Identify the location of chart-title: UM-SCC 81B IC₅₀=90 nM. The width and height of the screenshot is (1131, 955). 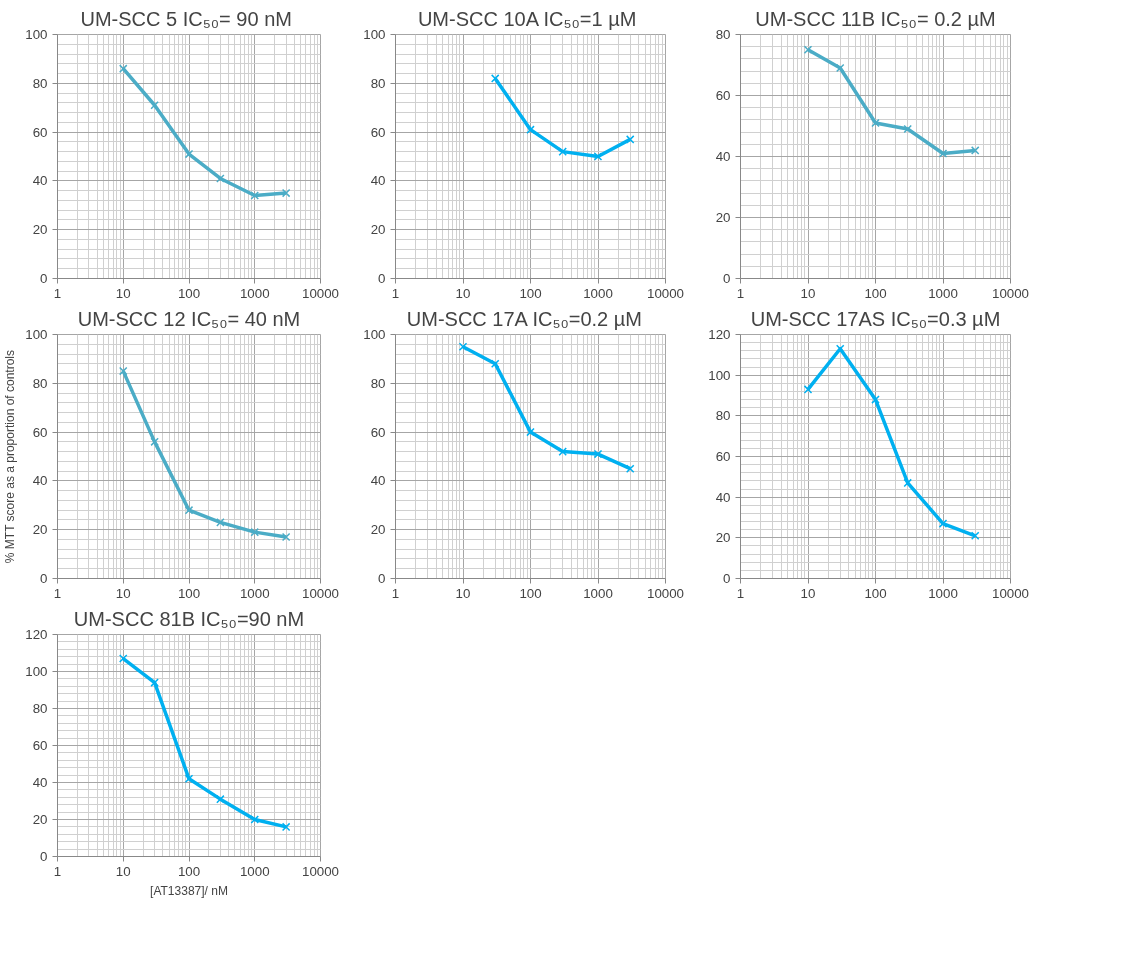
(189, 618).